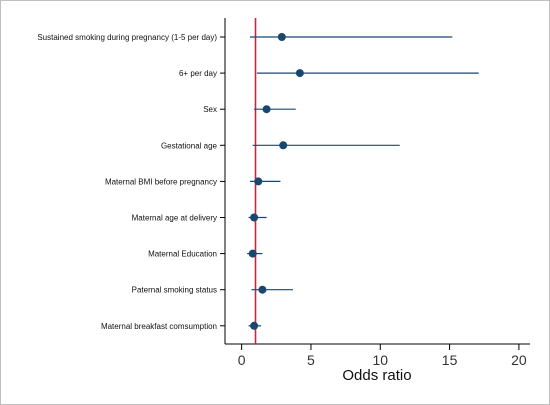 The image size is (550, 405). Describe the element at coordinates (311, 360) in the screenshot. I see `x-tick-label-1: 5` at that location.